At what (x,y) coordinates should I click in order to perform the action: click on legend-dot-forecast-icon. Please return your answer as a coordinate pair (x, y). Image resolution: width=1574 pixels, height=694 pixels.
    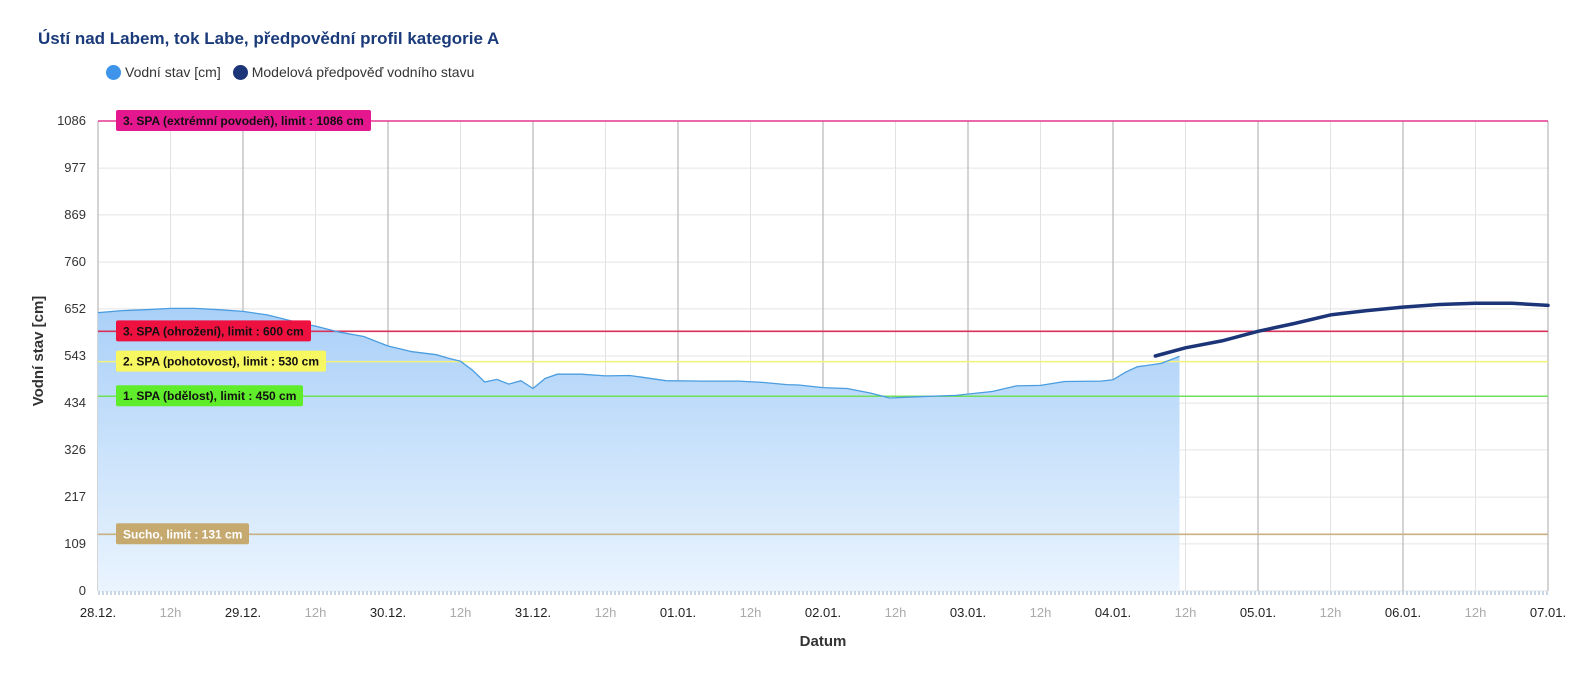
    Looking at the image, I should click on (240, 72).